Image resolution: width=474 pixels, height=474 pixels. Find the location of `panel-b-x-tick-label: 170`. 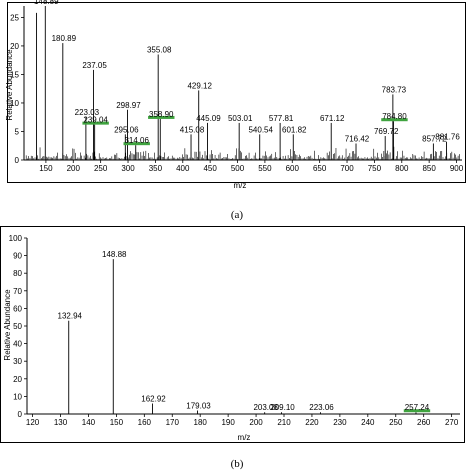

panel-b-x-tick-label: 170 is located at coordinates (173, 422).